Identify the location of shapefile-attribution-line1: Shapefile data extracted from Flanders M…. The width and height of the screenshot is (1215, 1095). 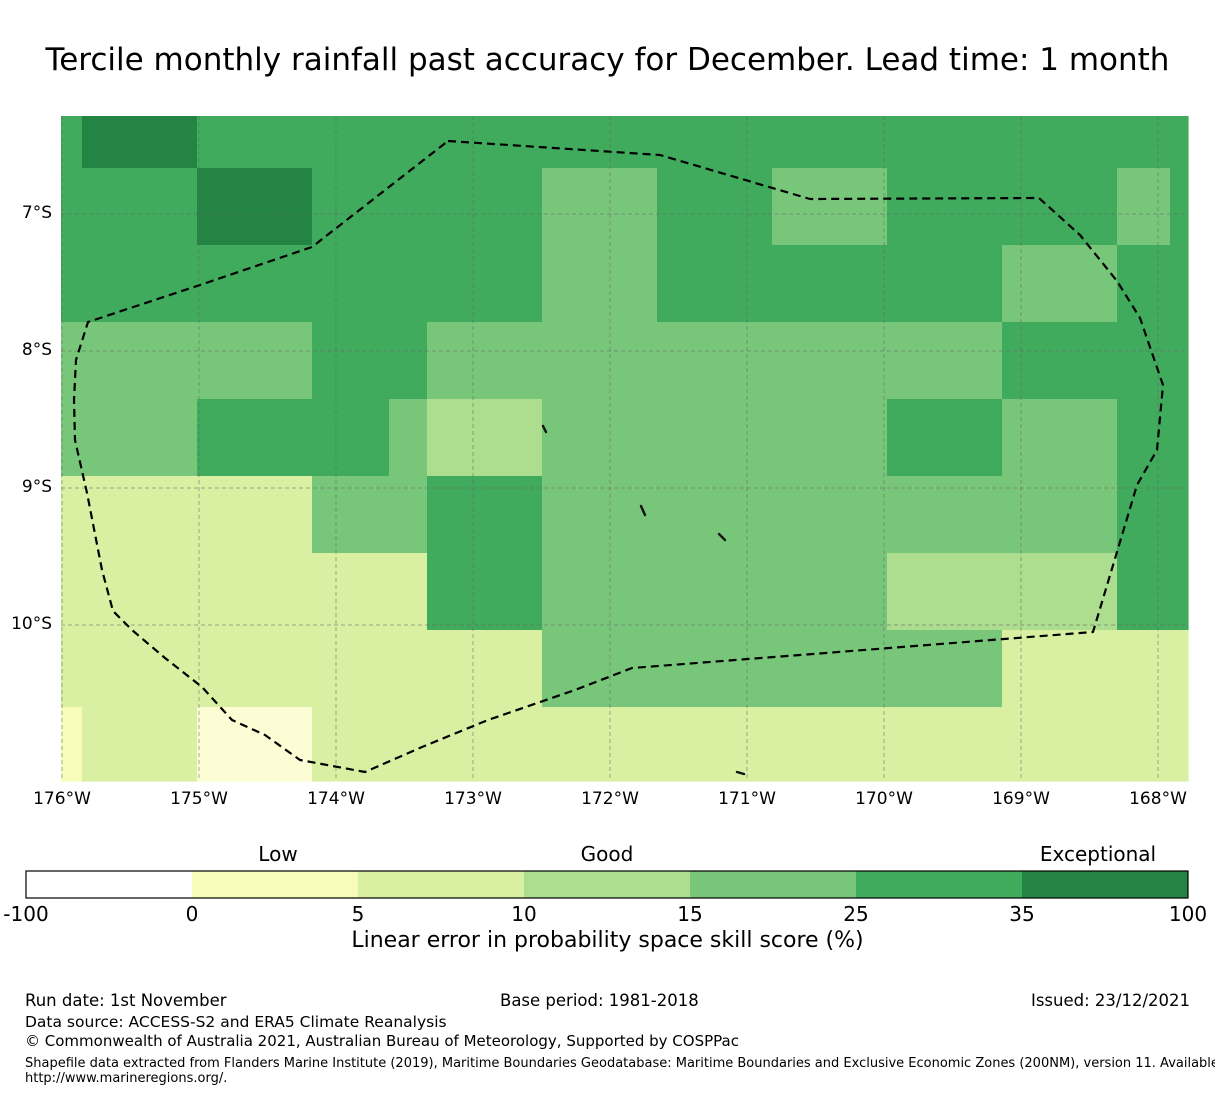
(620, 1063).